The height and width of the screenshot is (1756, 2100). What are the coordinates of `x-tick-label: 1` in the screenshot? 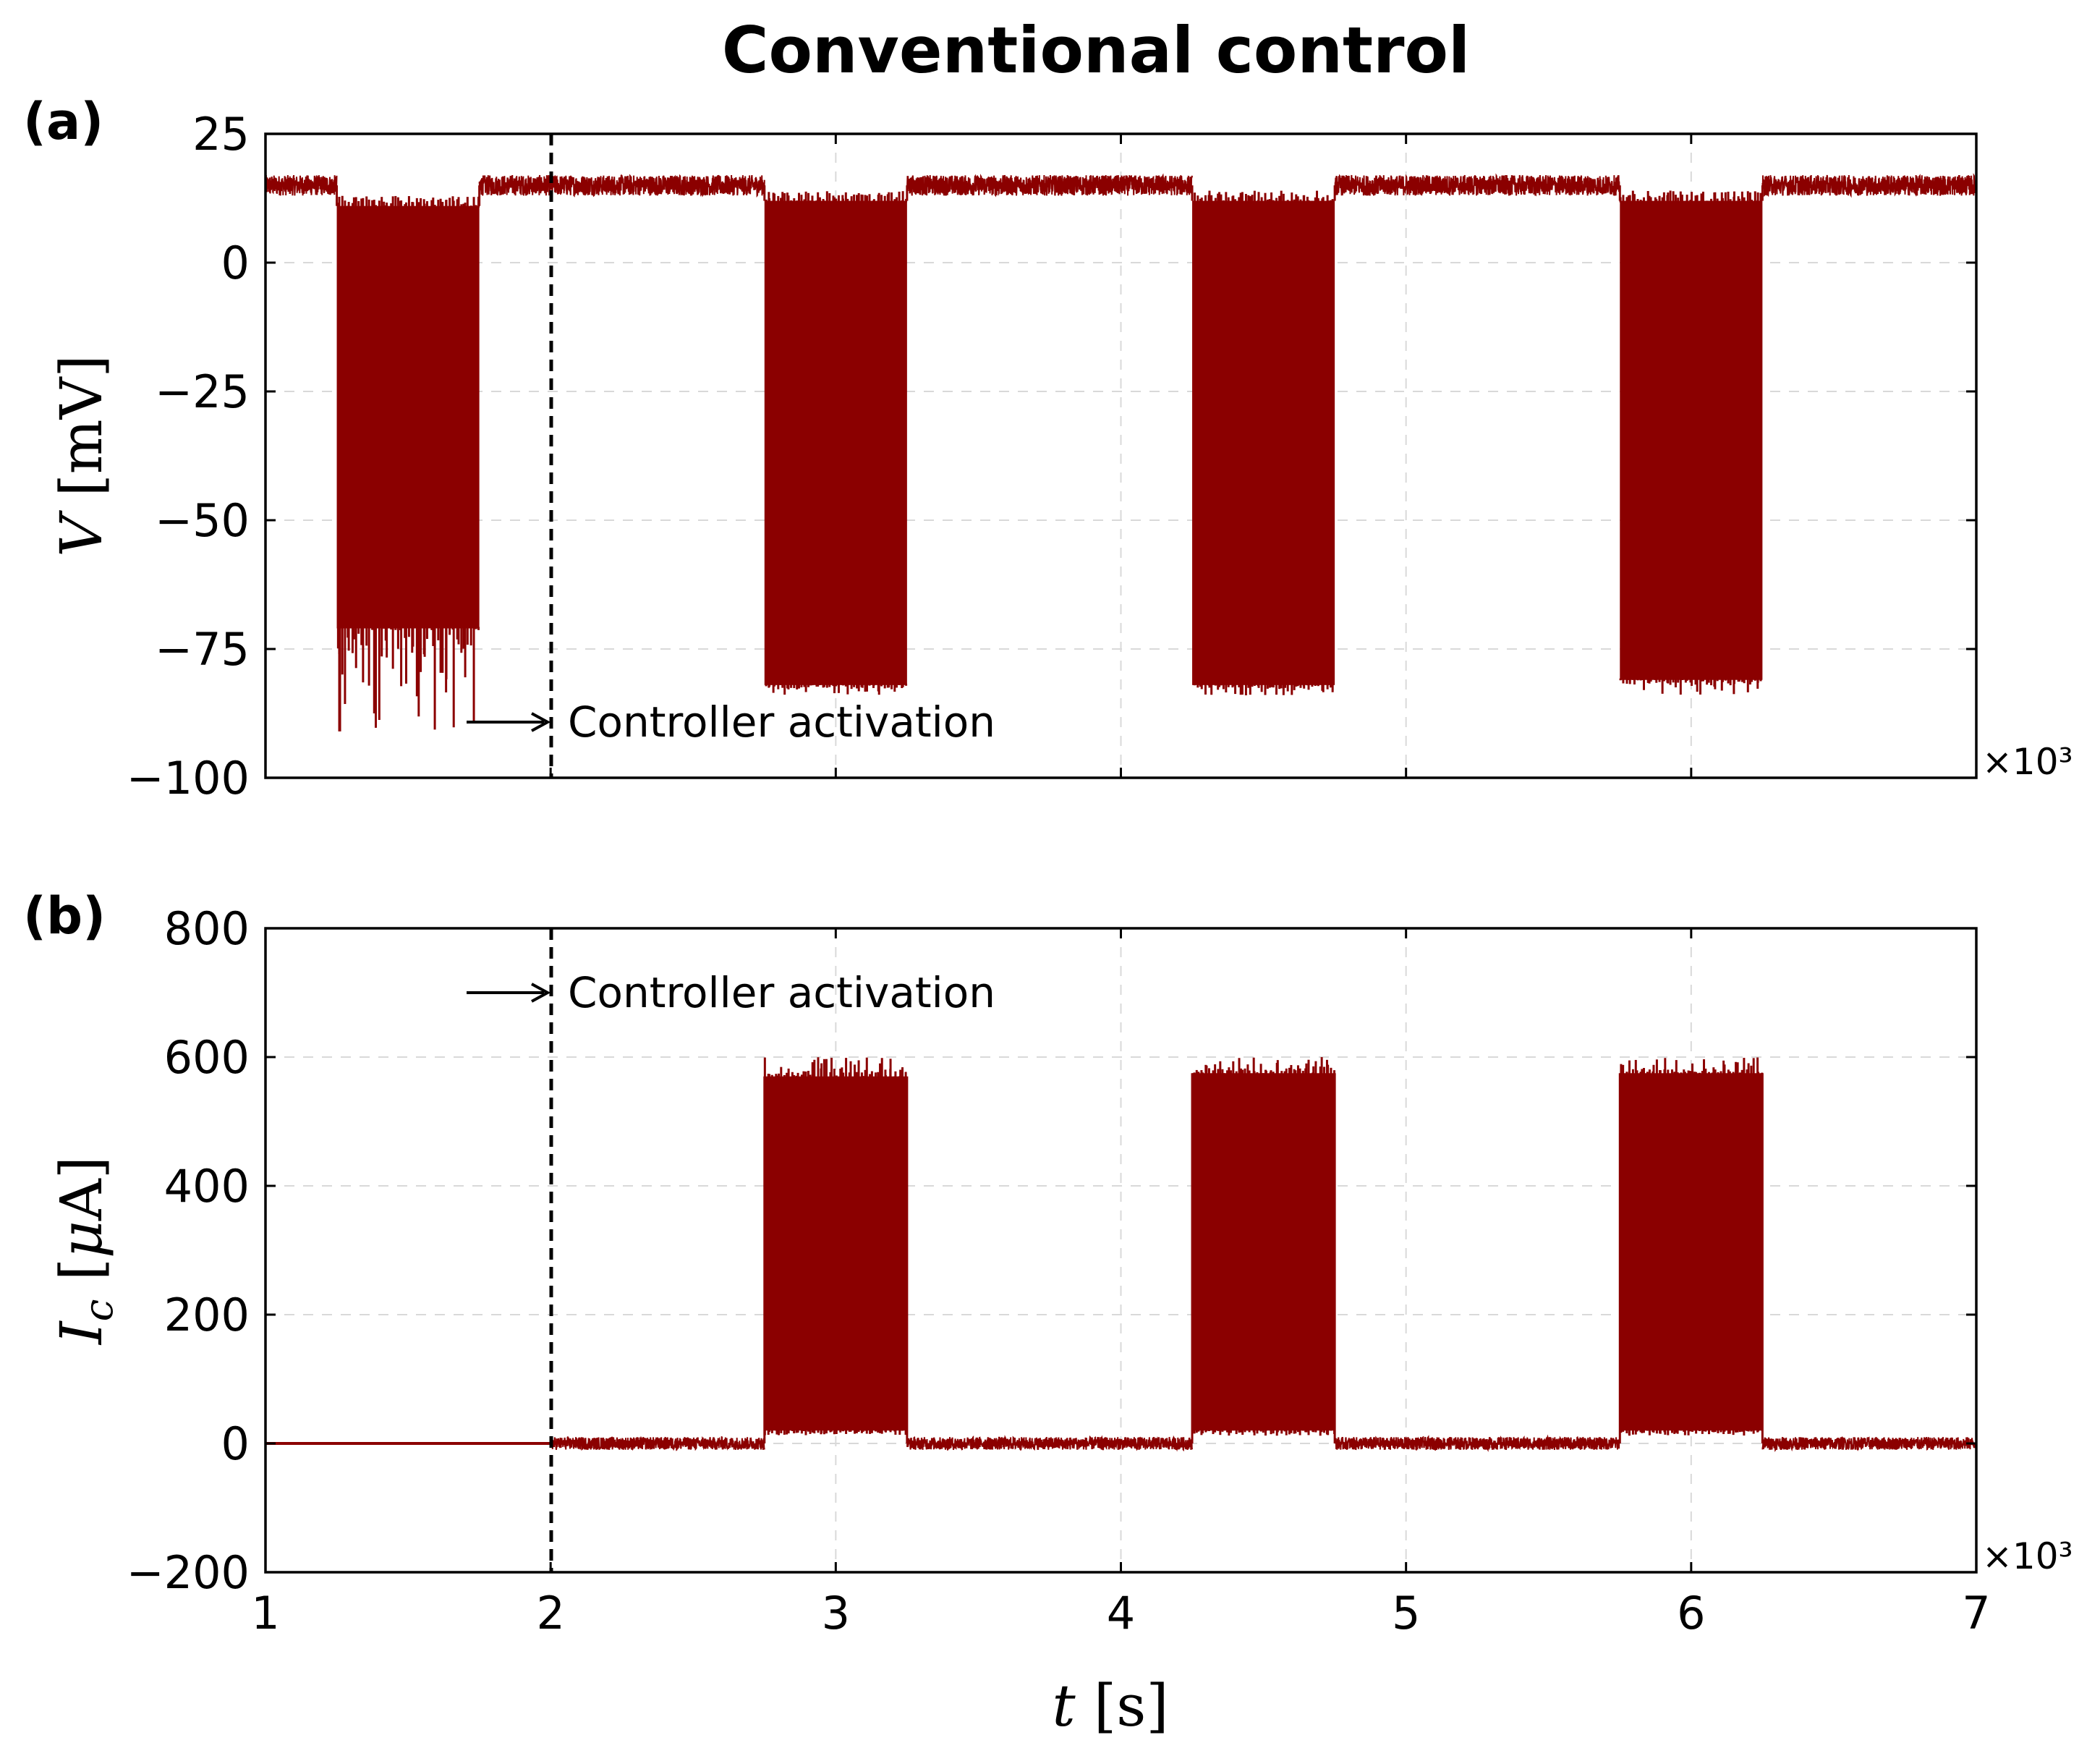 It's located at (265, 1613).